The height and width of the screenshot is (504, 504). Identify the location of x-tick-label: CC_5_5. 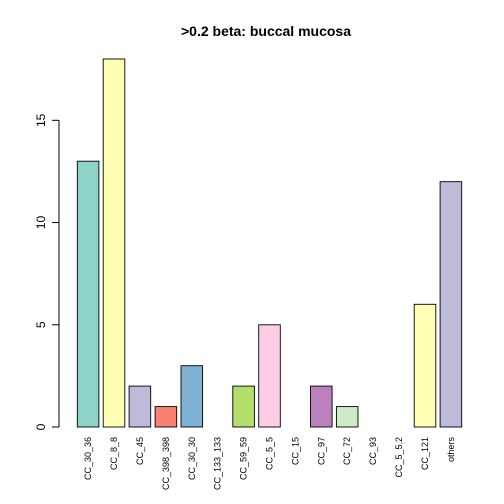
(270, 453).